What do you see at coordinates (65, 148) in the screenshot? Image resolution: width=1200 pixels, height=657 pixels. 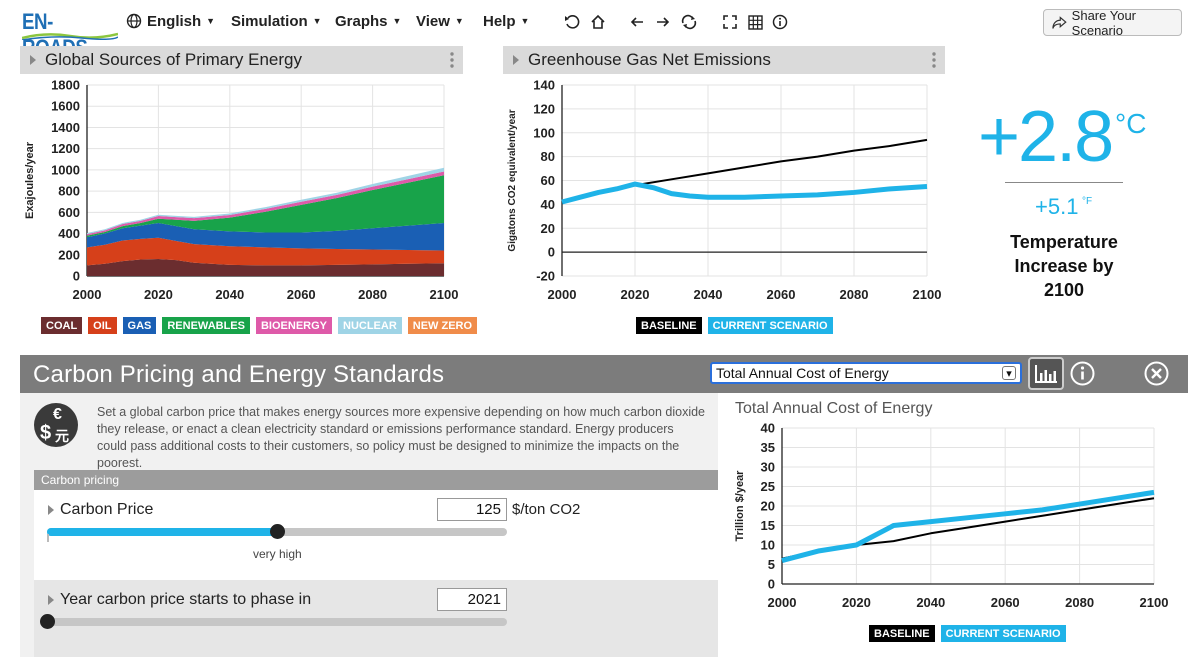 I see `y-tick-label: 1200` at bounding box center [65, 148].